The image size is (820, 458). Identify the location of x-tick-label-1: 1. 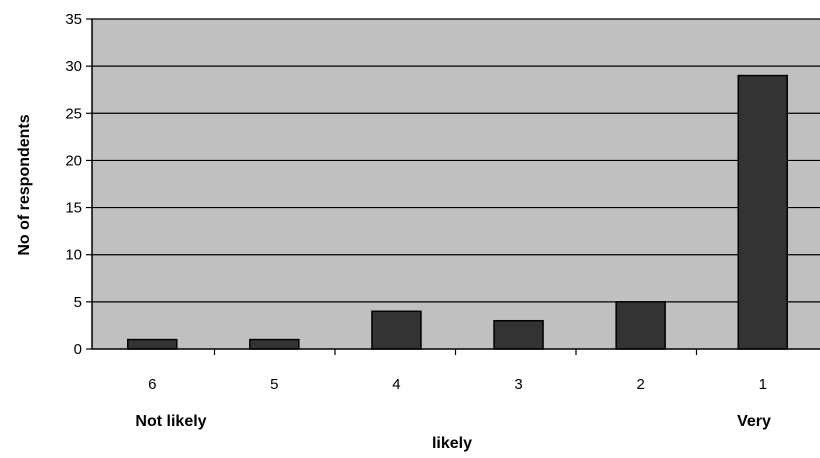
(763, 384).